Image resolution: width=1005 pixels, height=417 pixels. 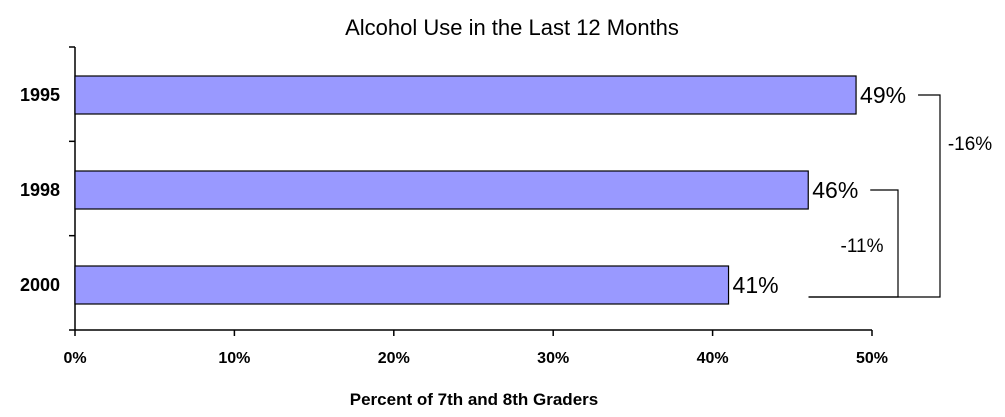 I want to click on change-label: -11%, so click(x=862, y=246).